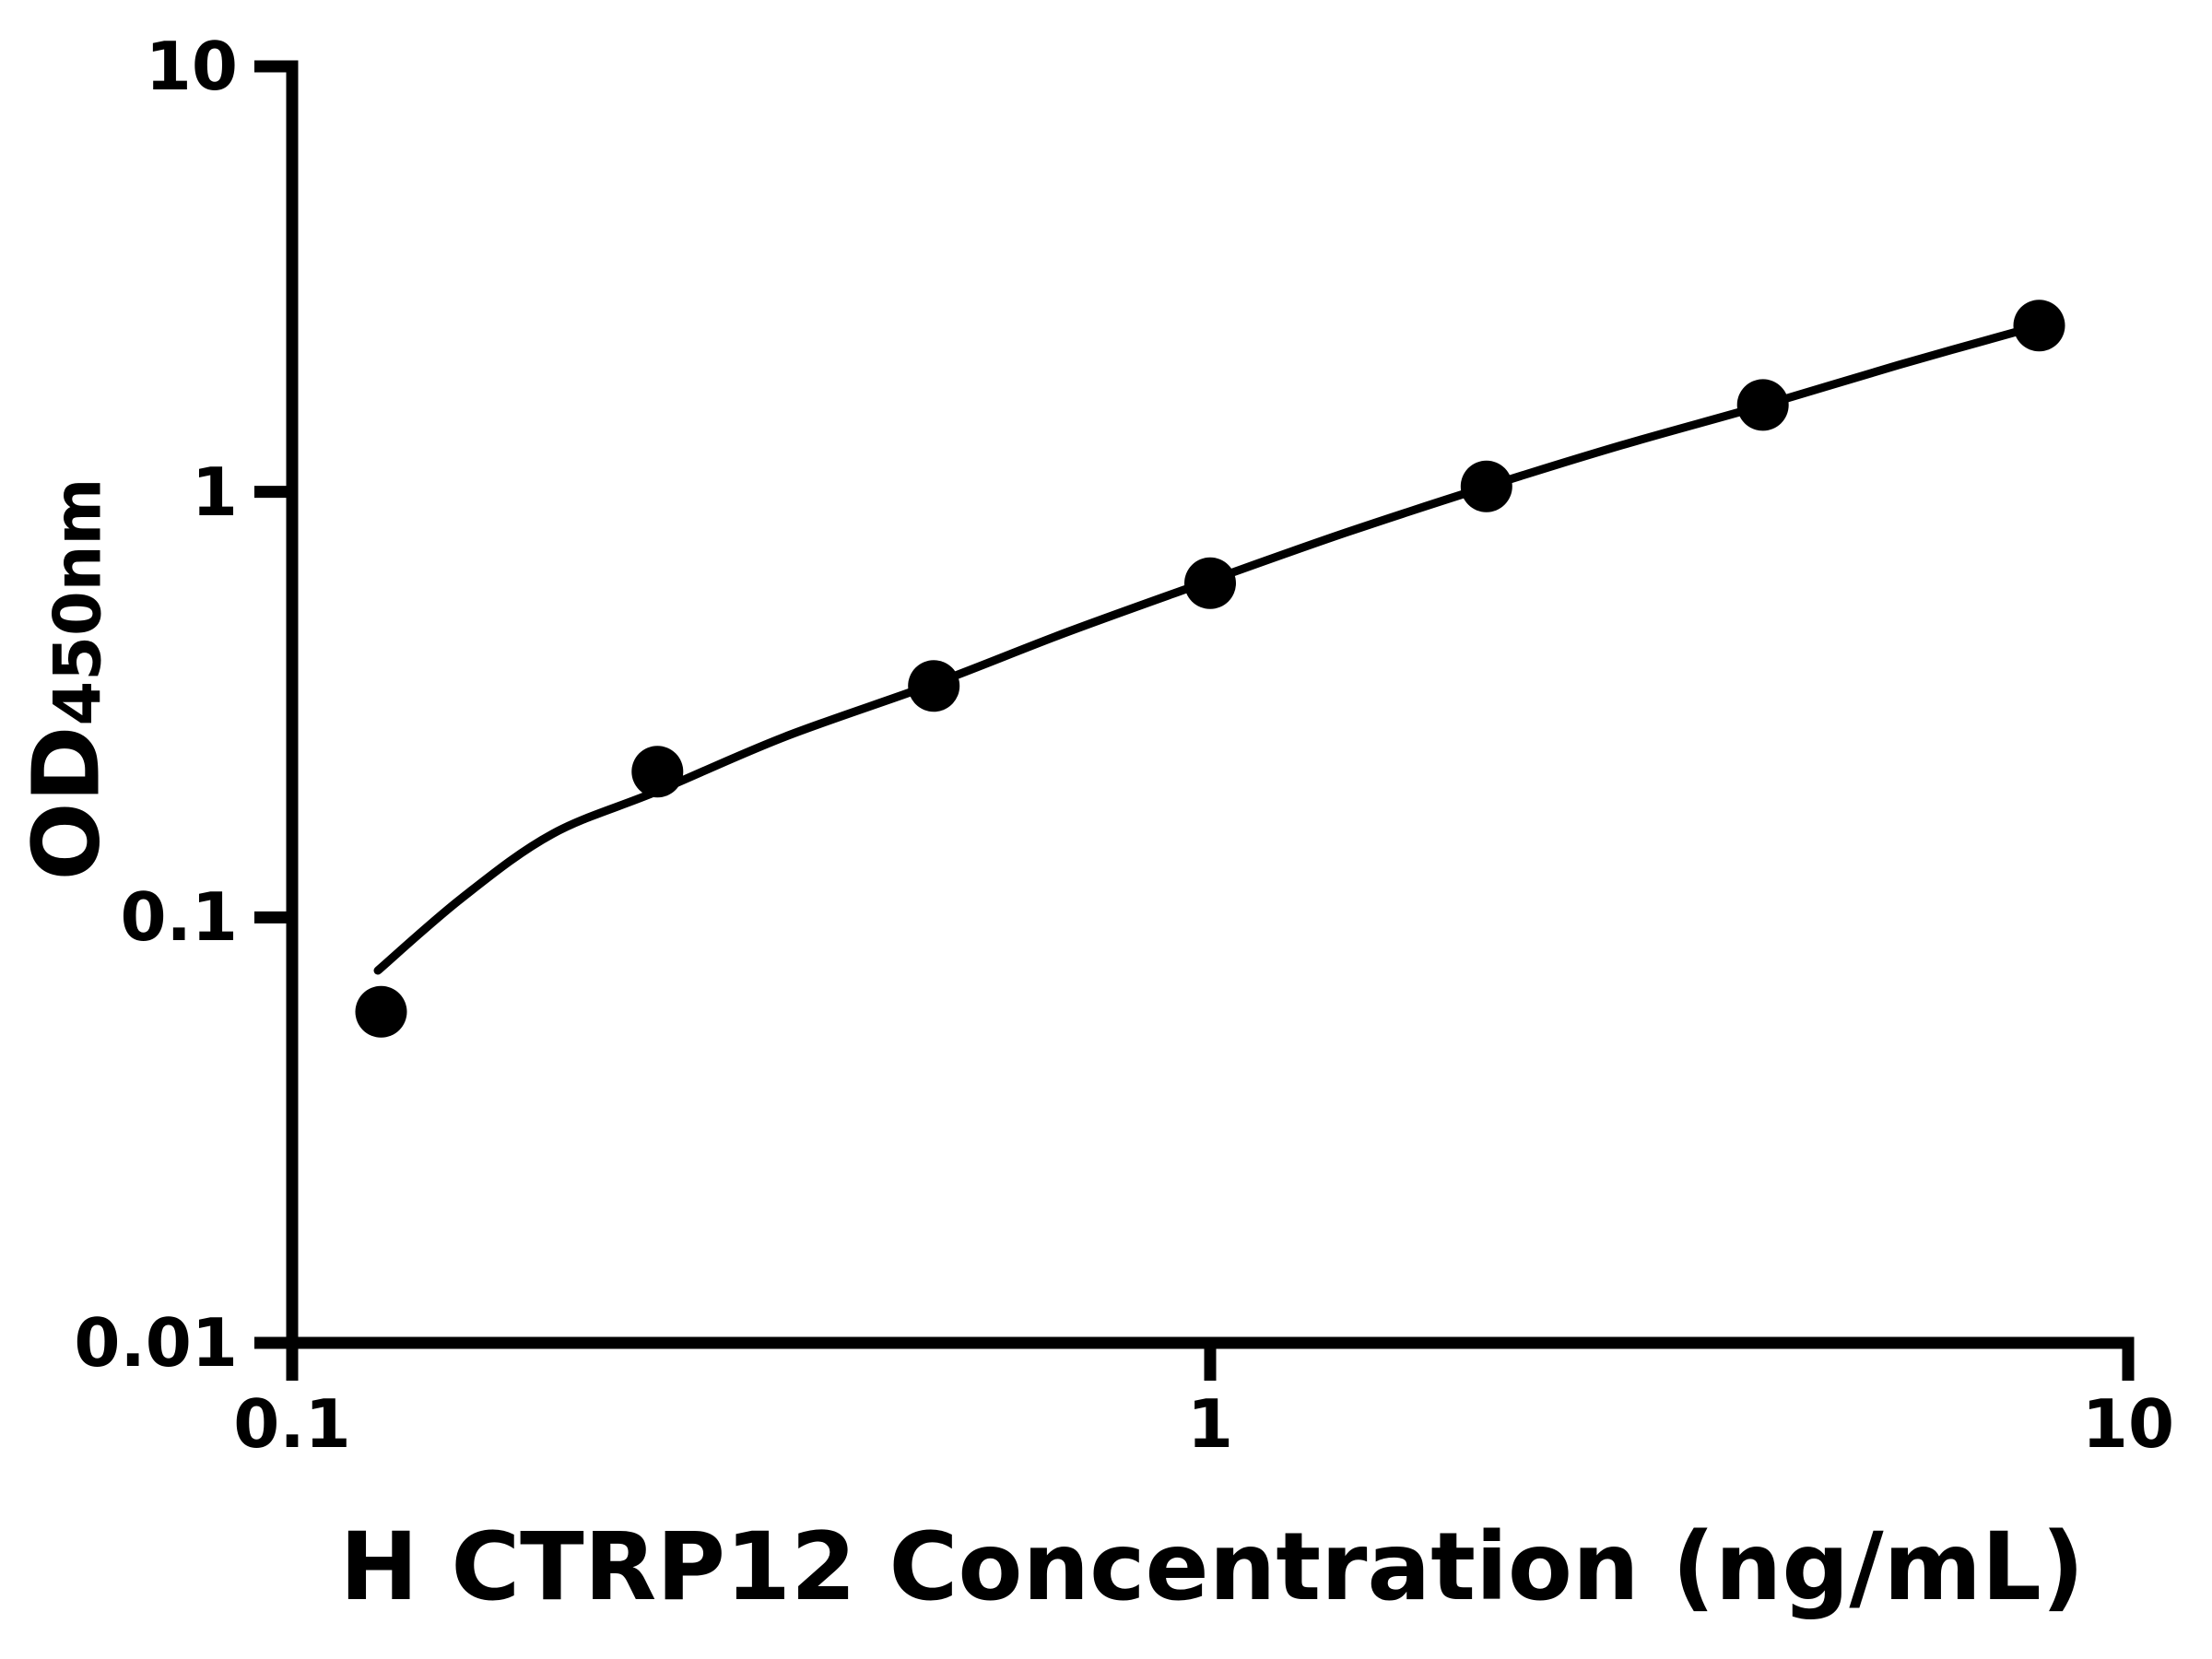  I want to click on x-tick-label: 10, so click(2128, 1424).